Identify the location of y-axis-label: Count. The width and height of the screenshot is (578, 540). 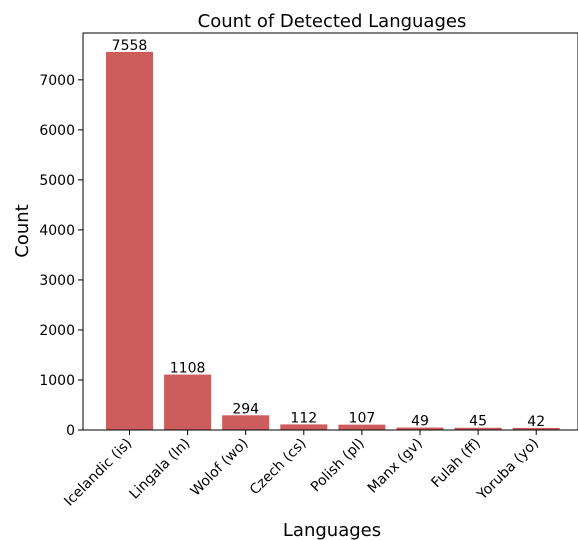
(22, 230).